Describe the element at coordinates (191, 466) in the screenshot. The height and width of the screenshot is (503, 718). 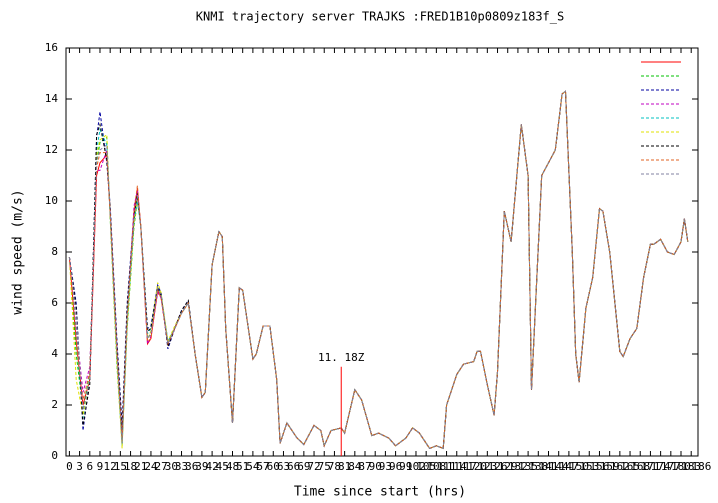
I see `x-tick-label: 36` at that location.